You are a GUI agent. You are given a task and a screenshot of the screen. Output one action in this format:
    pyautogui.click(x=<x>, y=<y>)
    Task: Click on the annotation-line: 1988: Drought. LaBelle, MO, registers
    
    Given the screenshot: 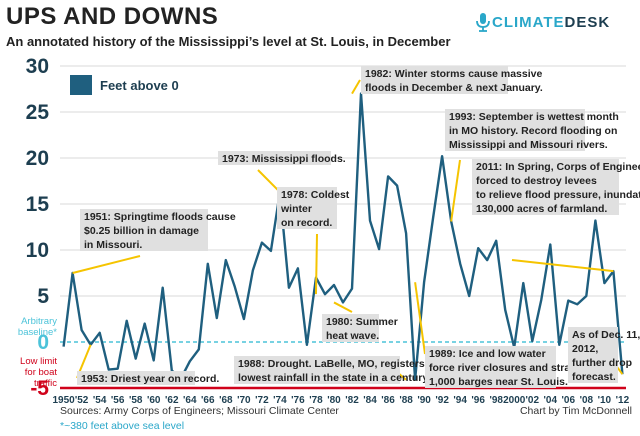 What is the action you would take?
    pyautogui.click(x=331, y=364)
    